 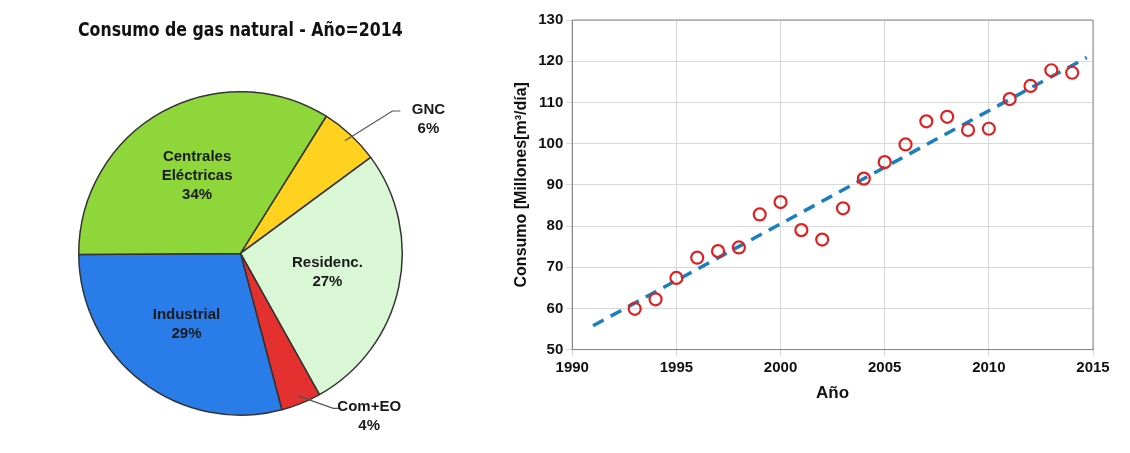 I want to click on y-tick-label: 50, so click(x=555, y=348).